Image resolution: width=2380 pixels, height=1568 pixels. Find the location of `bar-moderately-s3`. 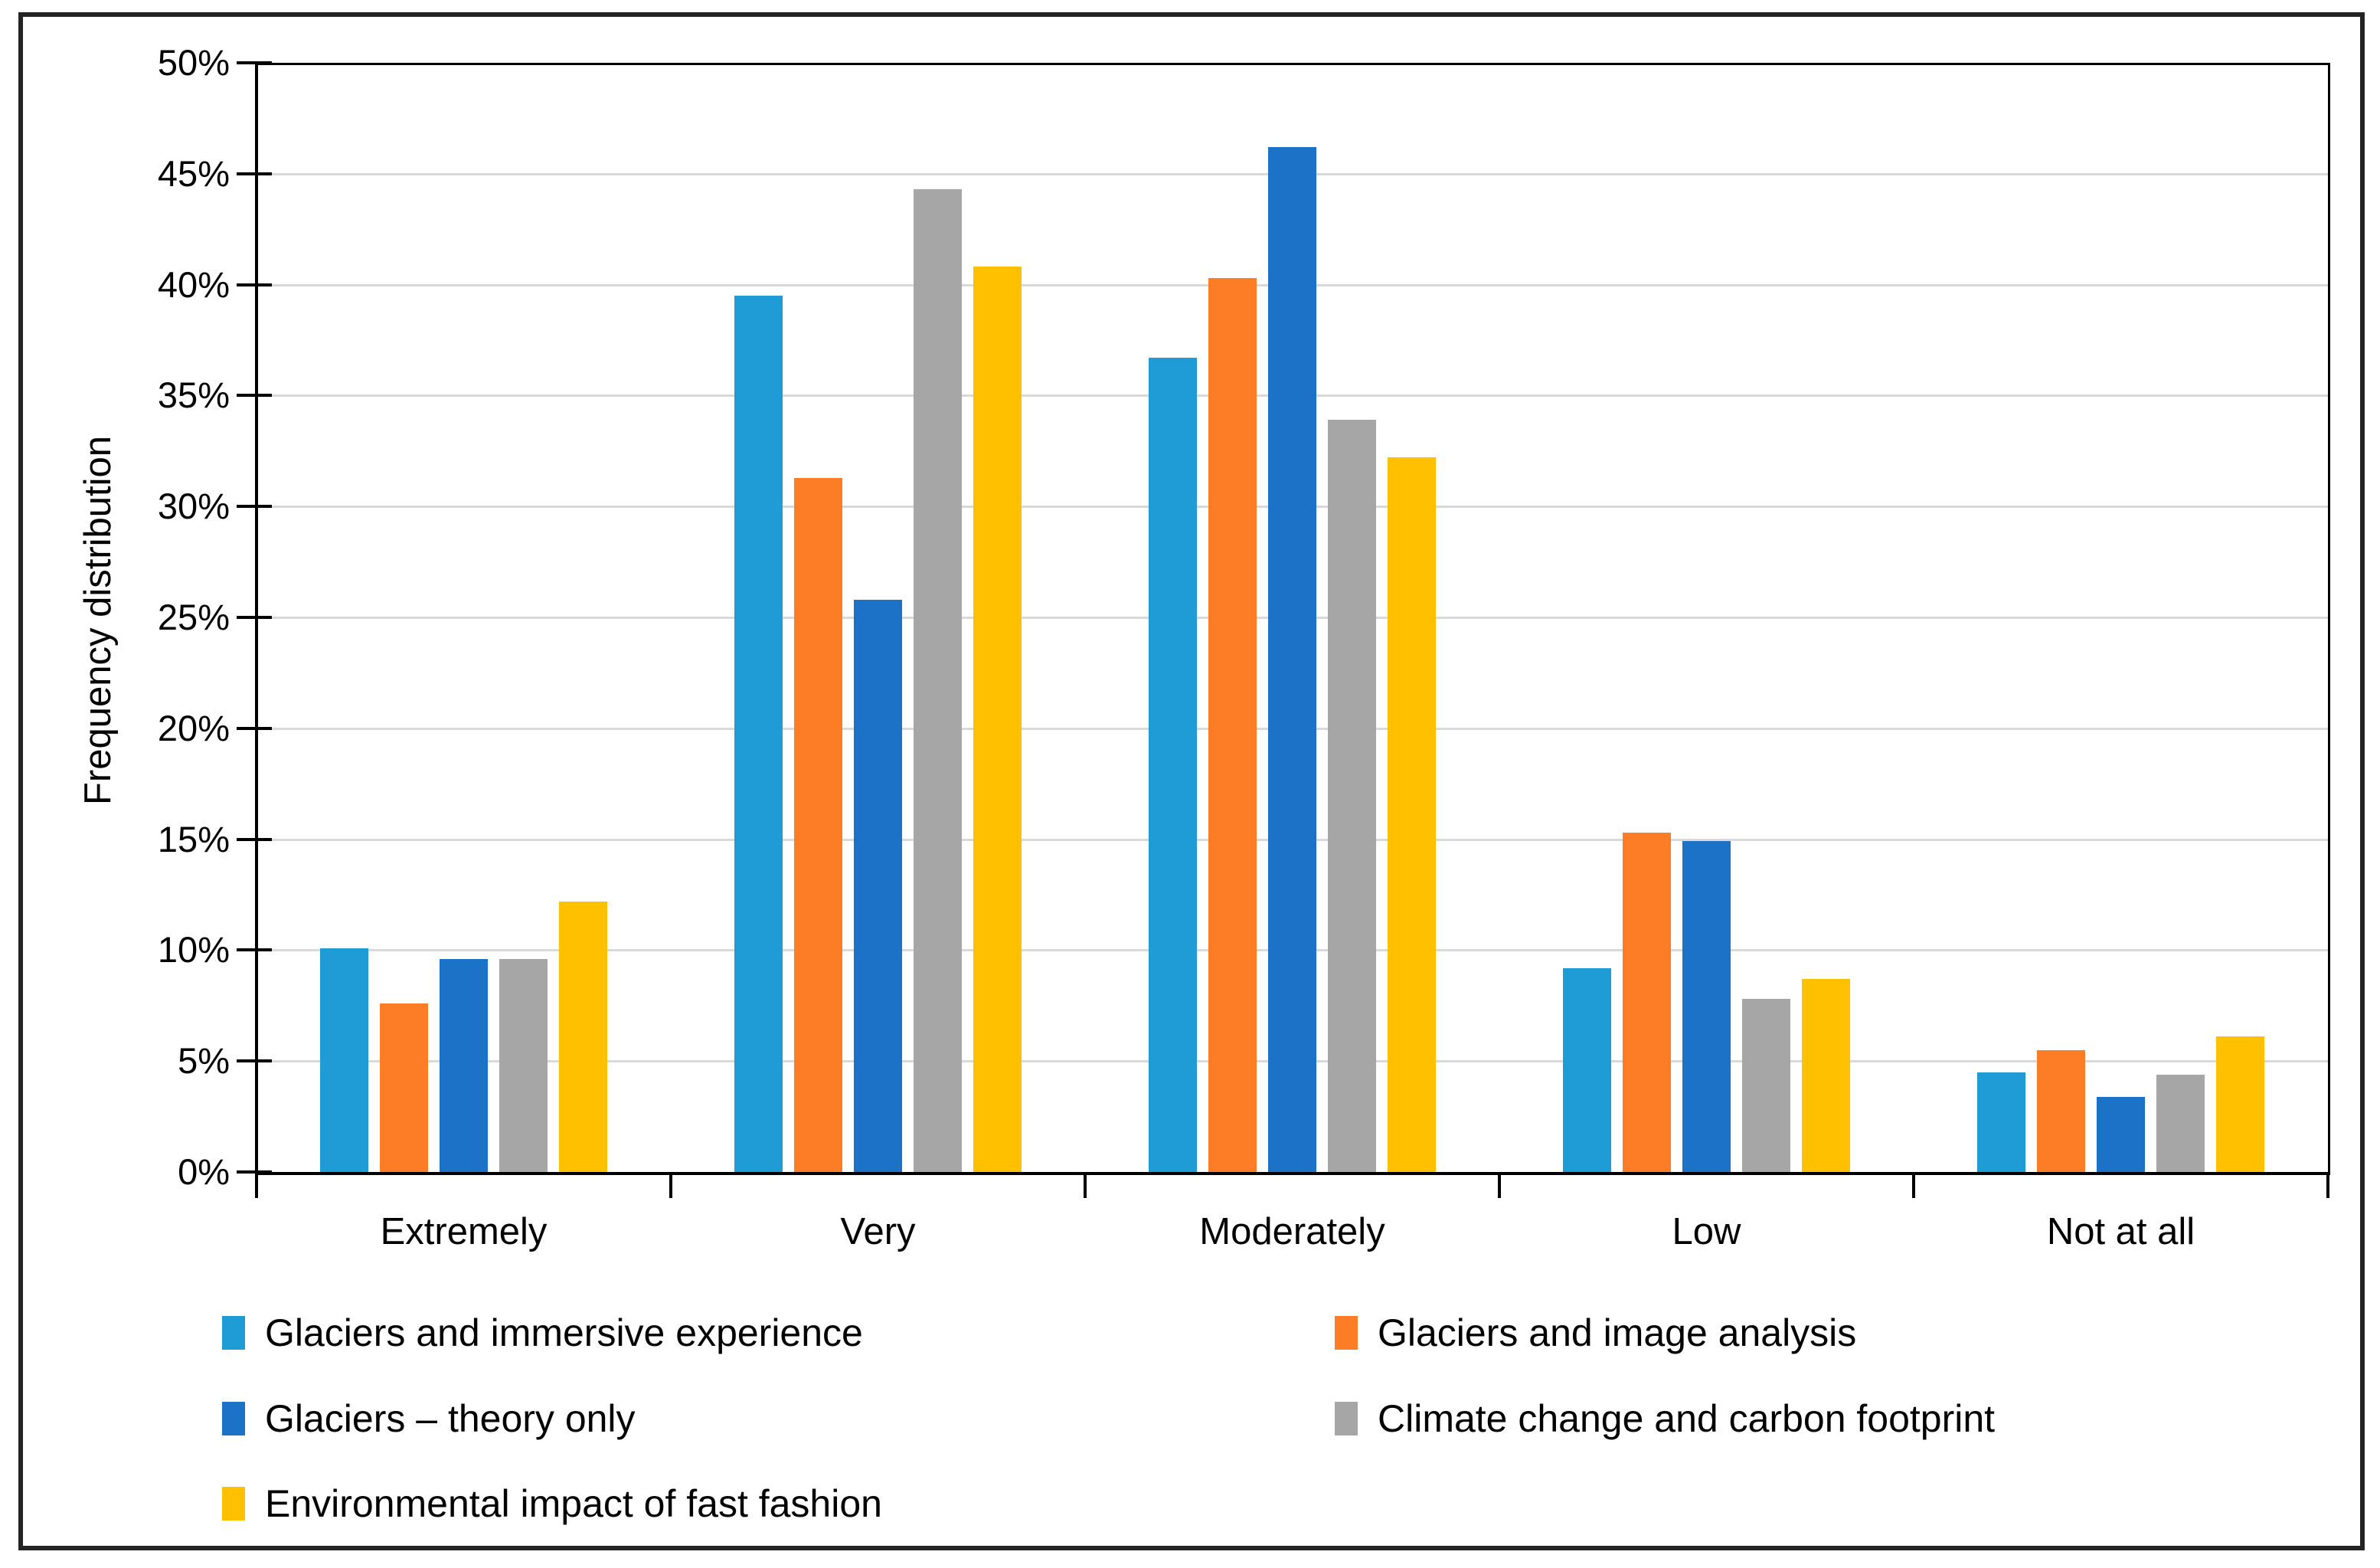

bar-moderately-s3 is located at coordinates (1352, 796).